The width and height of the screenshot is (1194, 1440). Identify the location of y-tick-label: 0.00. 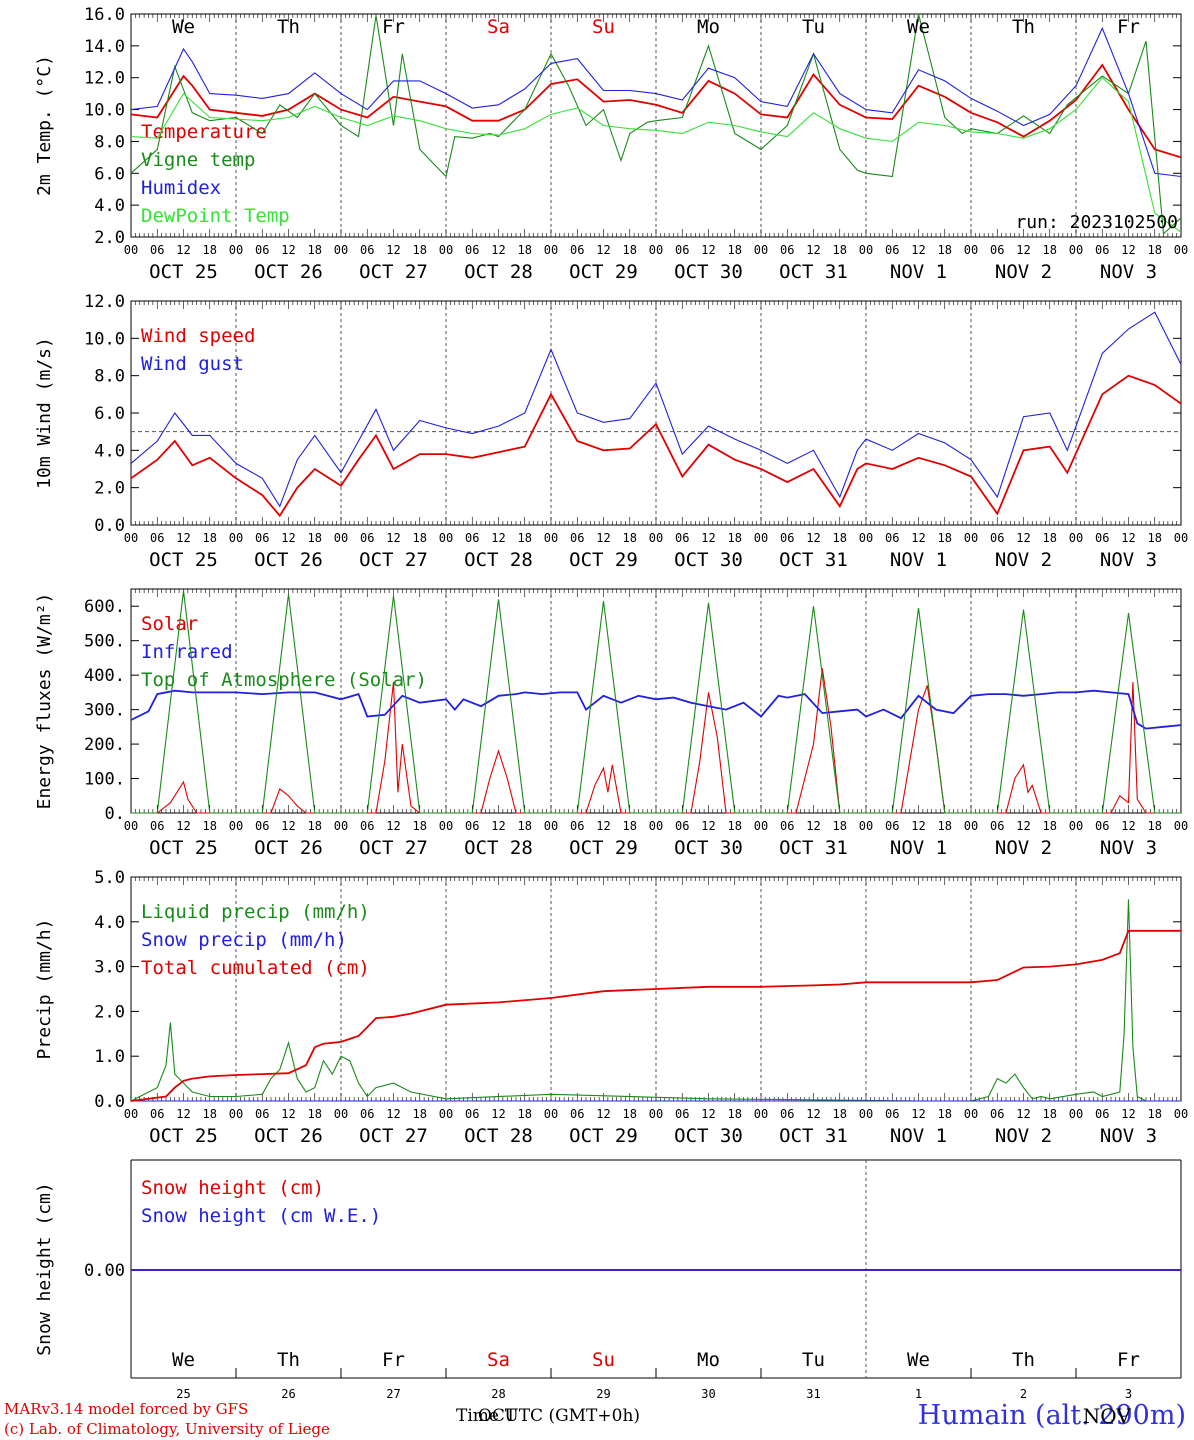
(104, 1271).